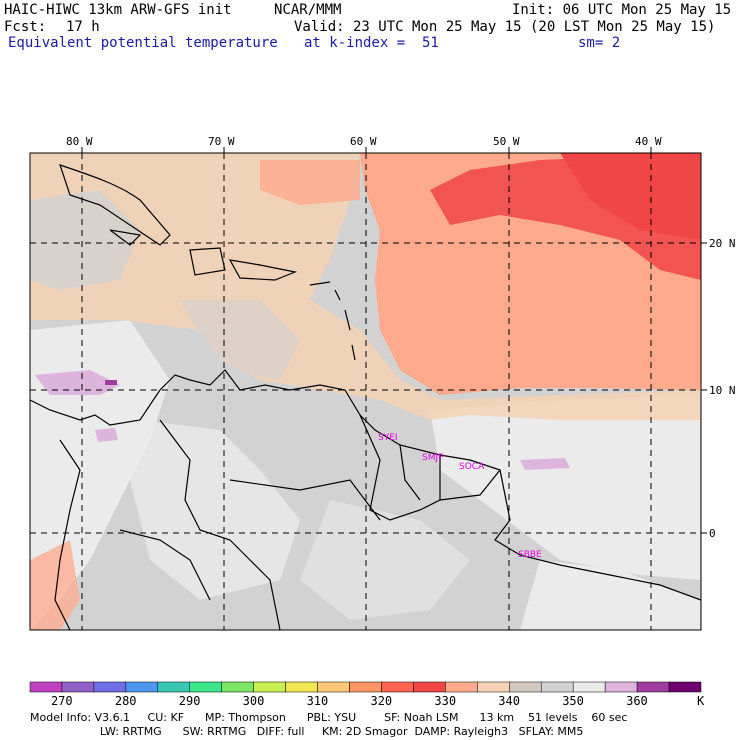 The height and width of the screenshot is (740, 740). Describe the element at coordinates (253, 701) in the screenshot. I see `colorbar-tick-label: 300` at that location.